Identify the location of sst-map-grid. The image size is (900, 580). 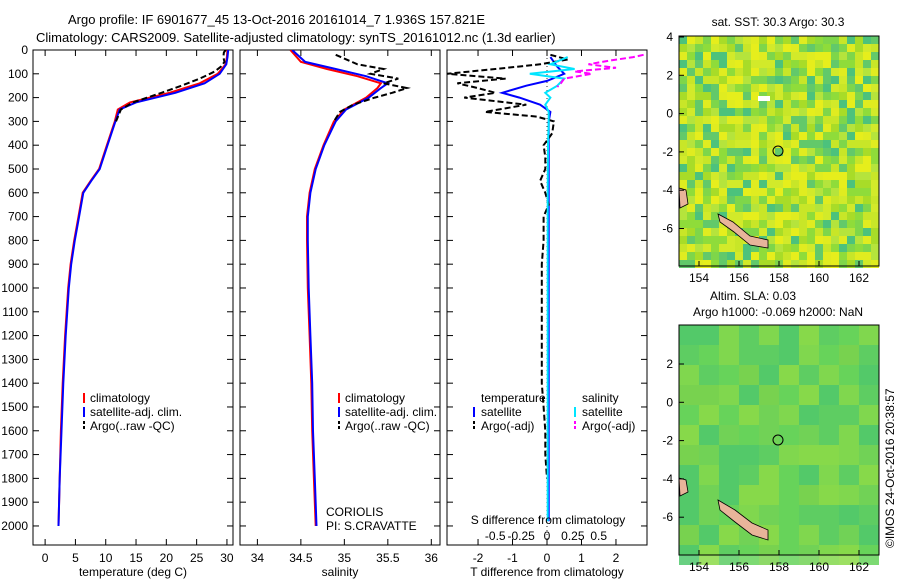
(779, 152).